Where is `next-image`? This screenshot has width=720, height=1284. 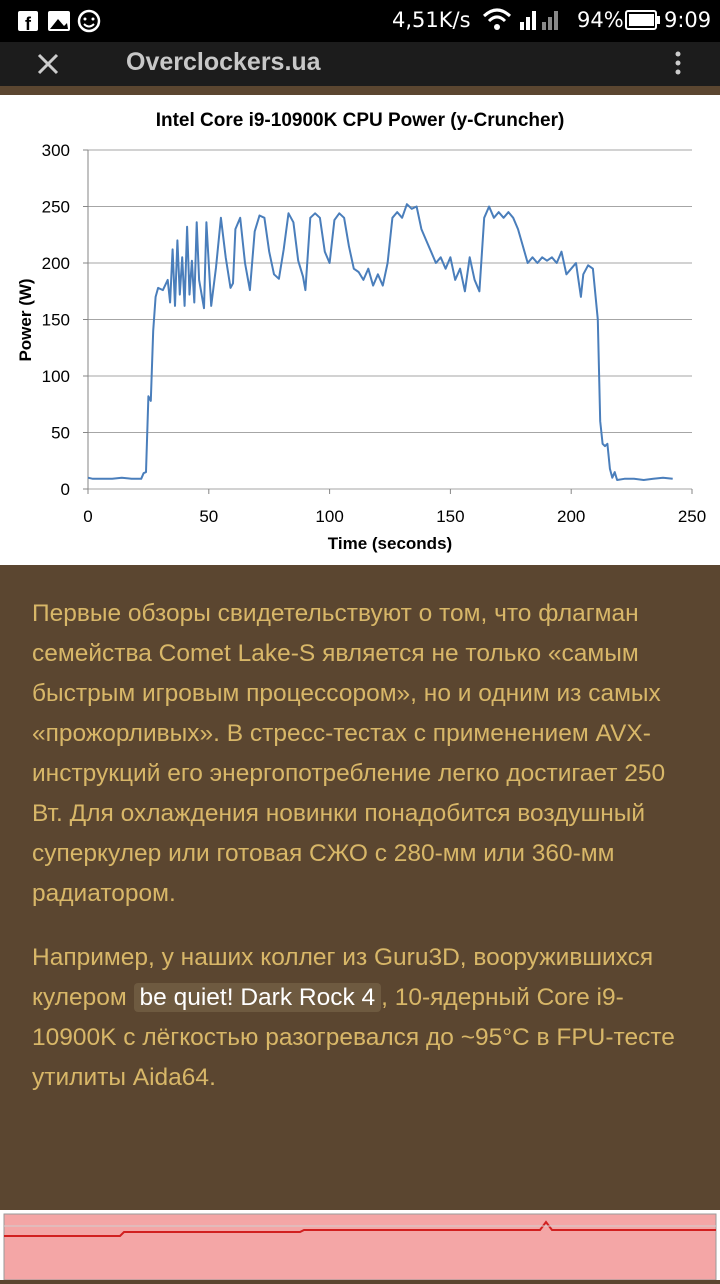
next-image is located at coordinates (360, 1245).